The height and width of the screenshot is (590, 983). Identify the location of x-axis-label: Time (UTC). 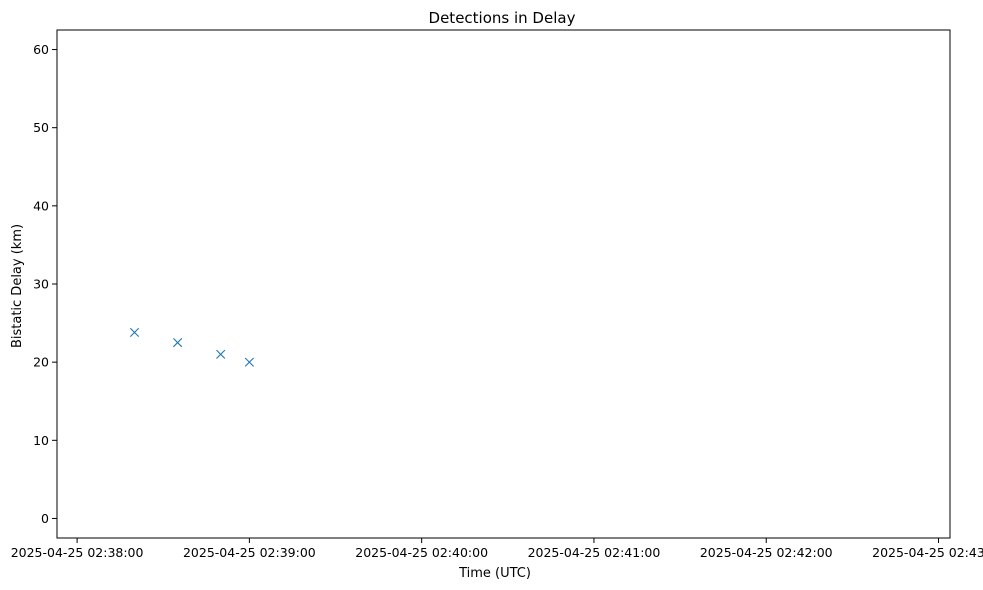
(494, 573).